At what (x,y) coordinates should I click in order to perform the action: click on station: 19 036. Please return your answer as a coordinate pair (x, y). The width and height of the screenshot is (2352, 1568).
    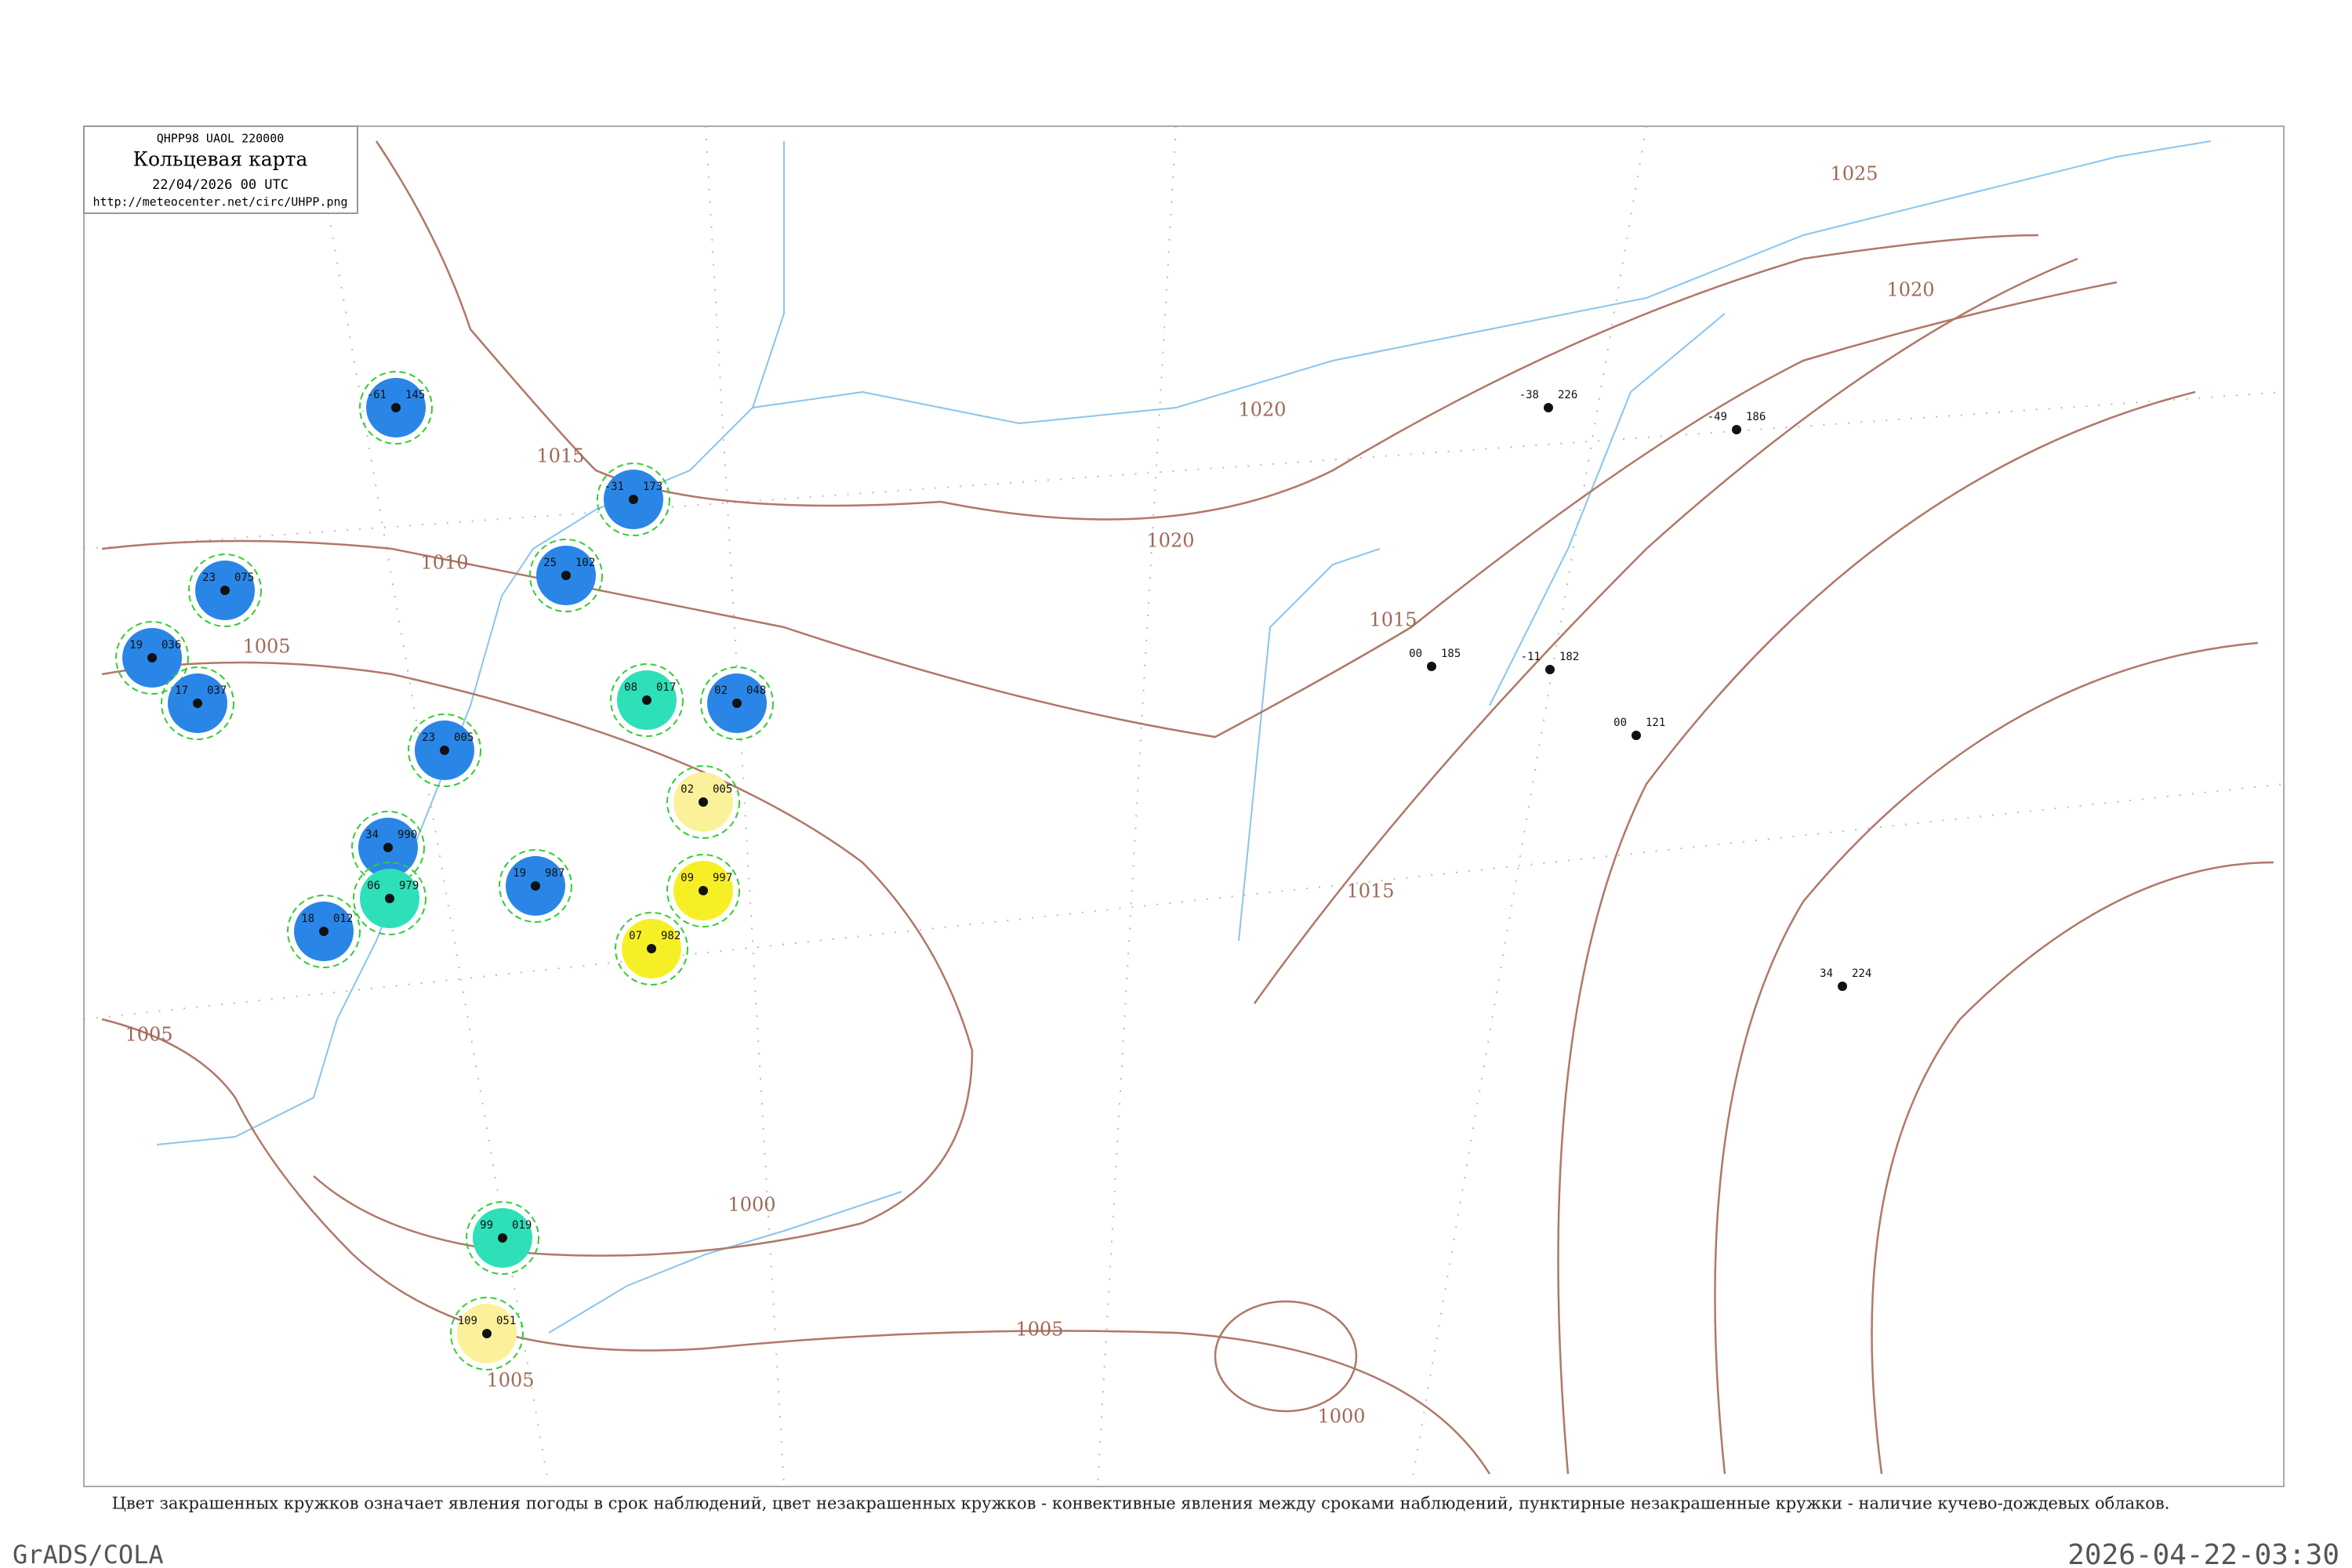
    Looking at the image, I should click on (152, 658).